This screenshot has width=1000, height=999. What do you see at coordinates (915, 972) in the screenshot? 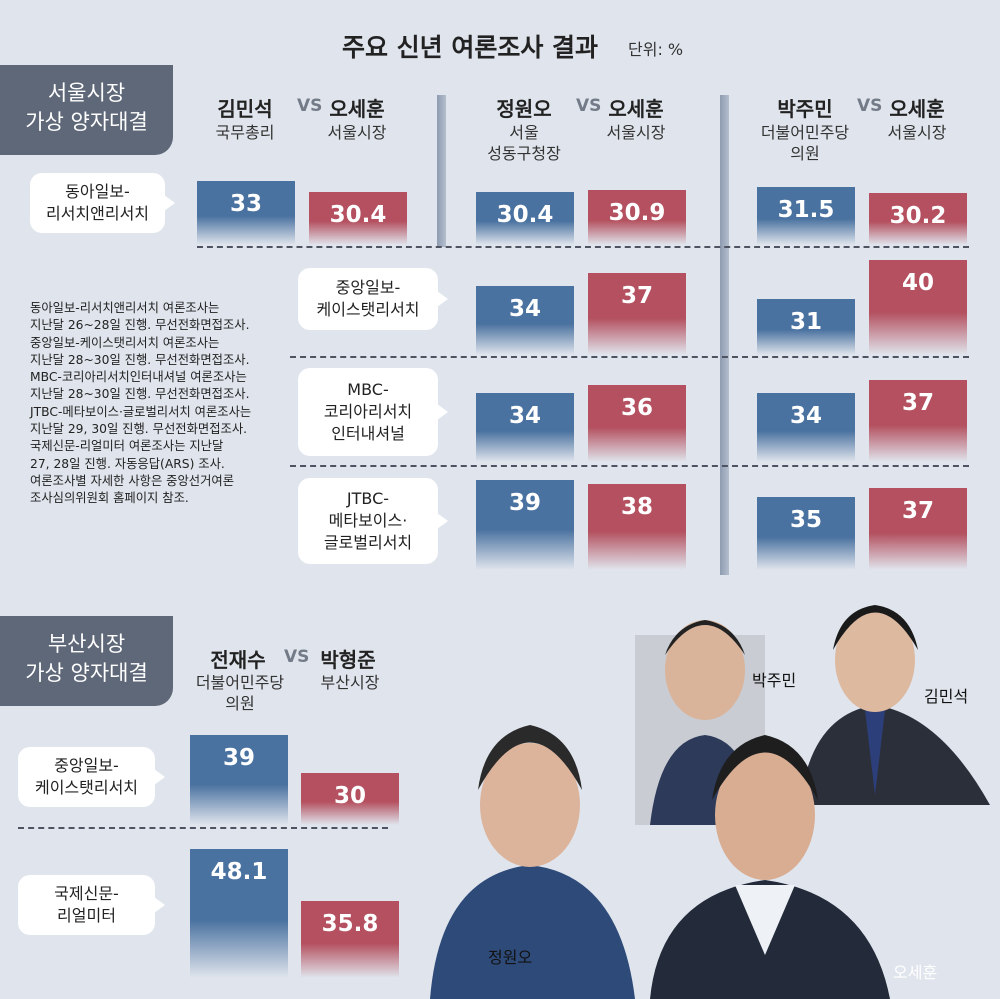
I see `photo-caption: 오세훈` at bounding box center [915, 972].